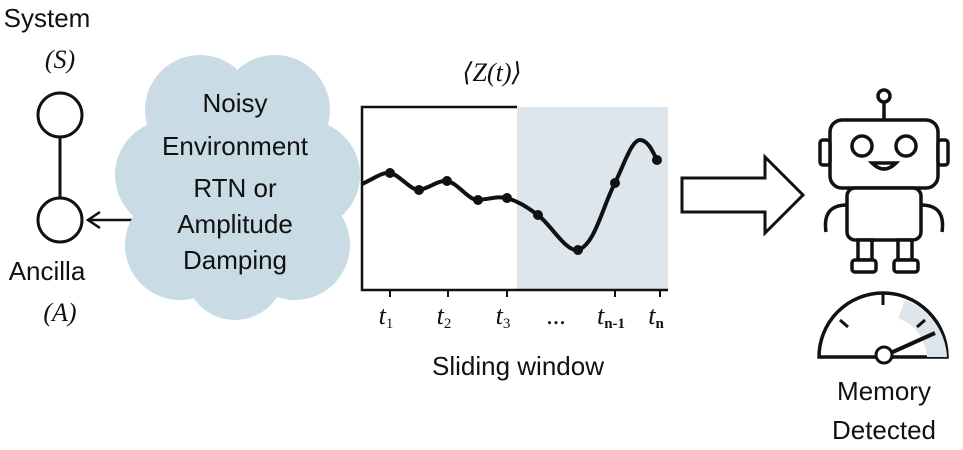 The height and width of the screenshot is (450, 963). Describe the element at coordinates (884, 391) in the screenshot. I see `result-line: Memory` at that location.